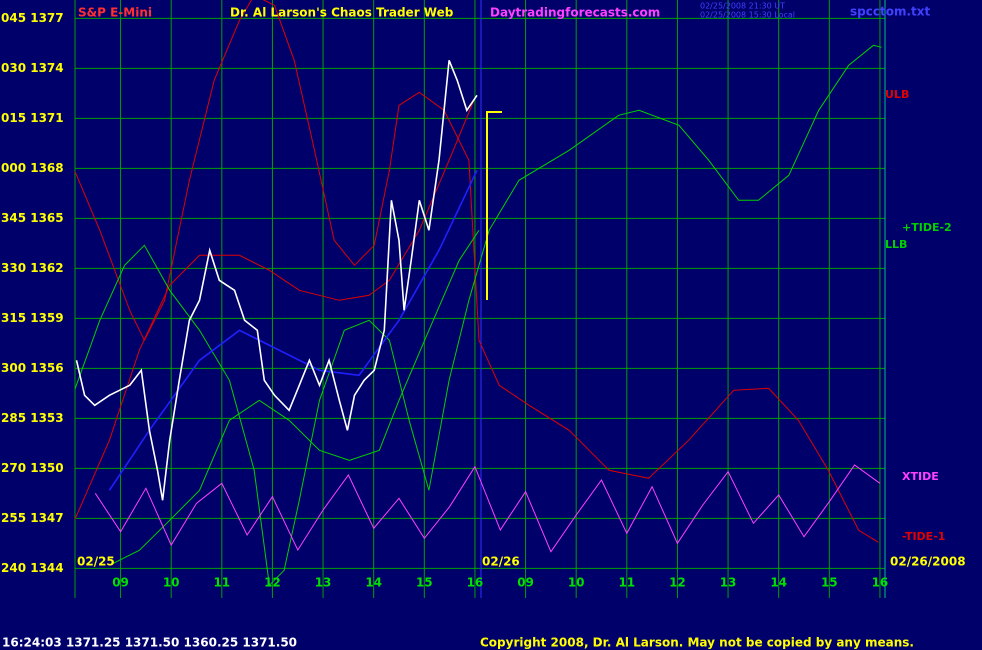  Describe the element at coordinates (32, 368) in the screenshot. I see `y-tick-label: 300 1356` at that location.